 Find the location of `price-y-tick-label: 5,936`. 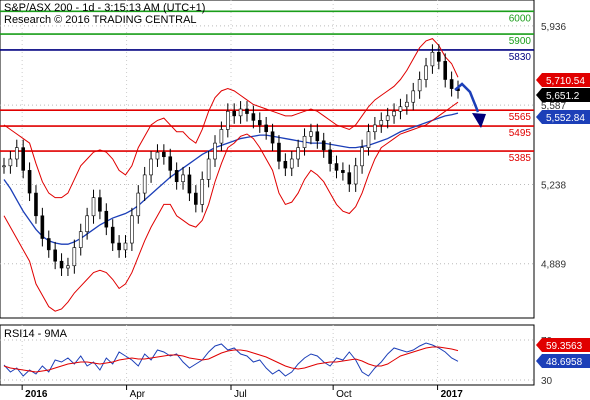

price-y-tick-label: 5,936 is located at coordinates (553, 27).